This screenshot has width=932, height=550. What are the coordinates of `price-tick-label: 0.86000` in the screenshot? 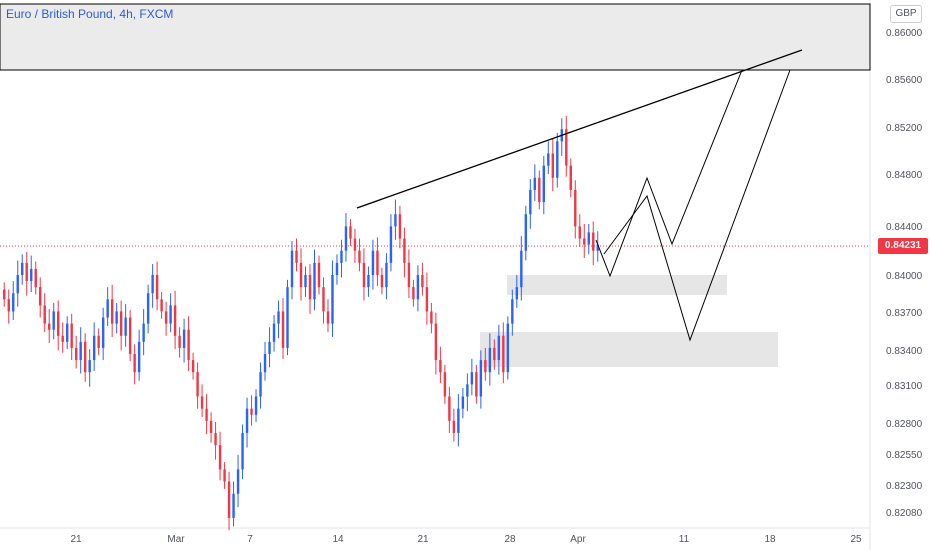 It's located at (904, 33).